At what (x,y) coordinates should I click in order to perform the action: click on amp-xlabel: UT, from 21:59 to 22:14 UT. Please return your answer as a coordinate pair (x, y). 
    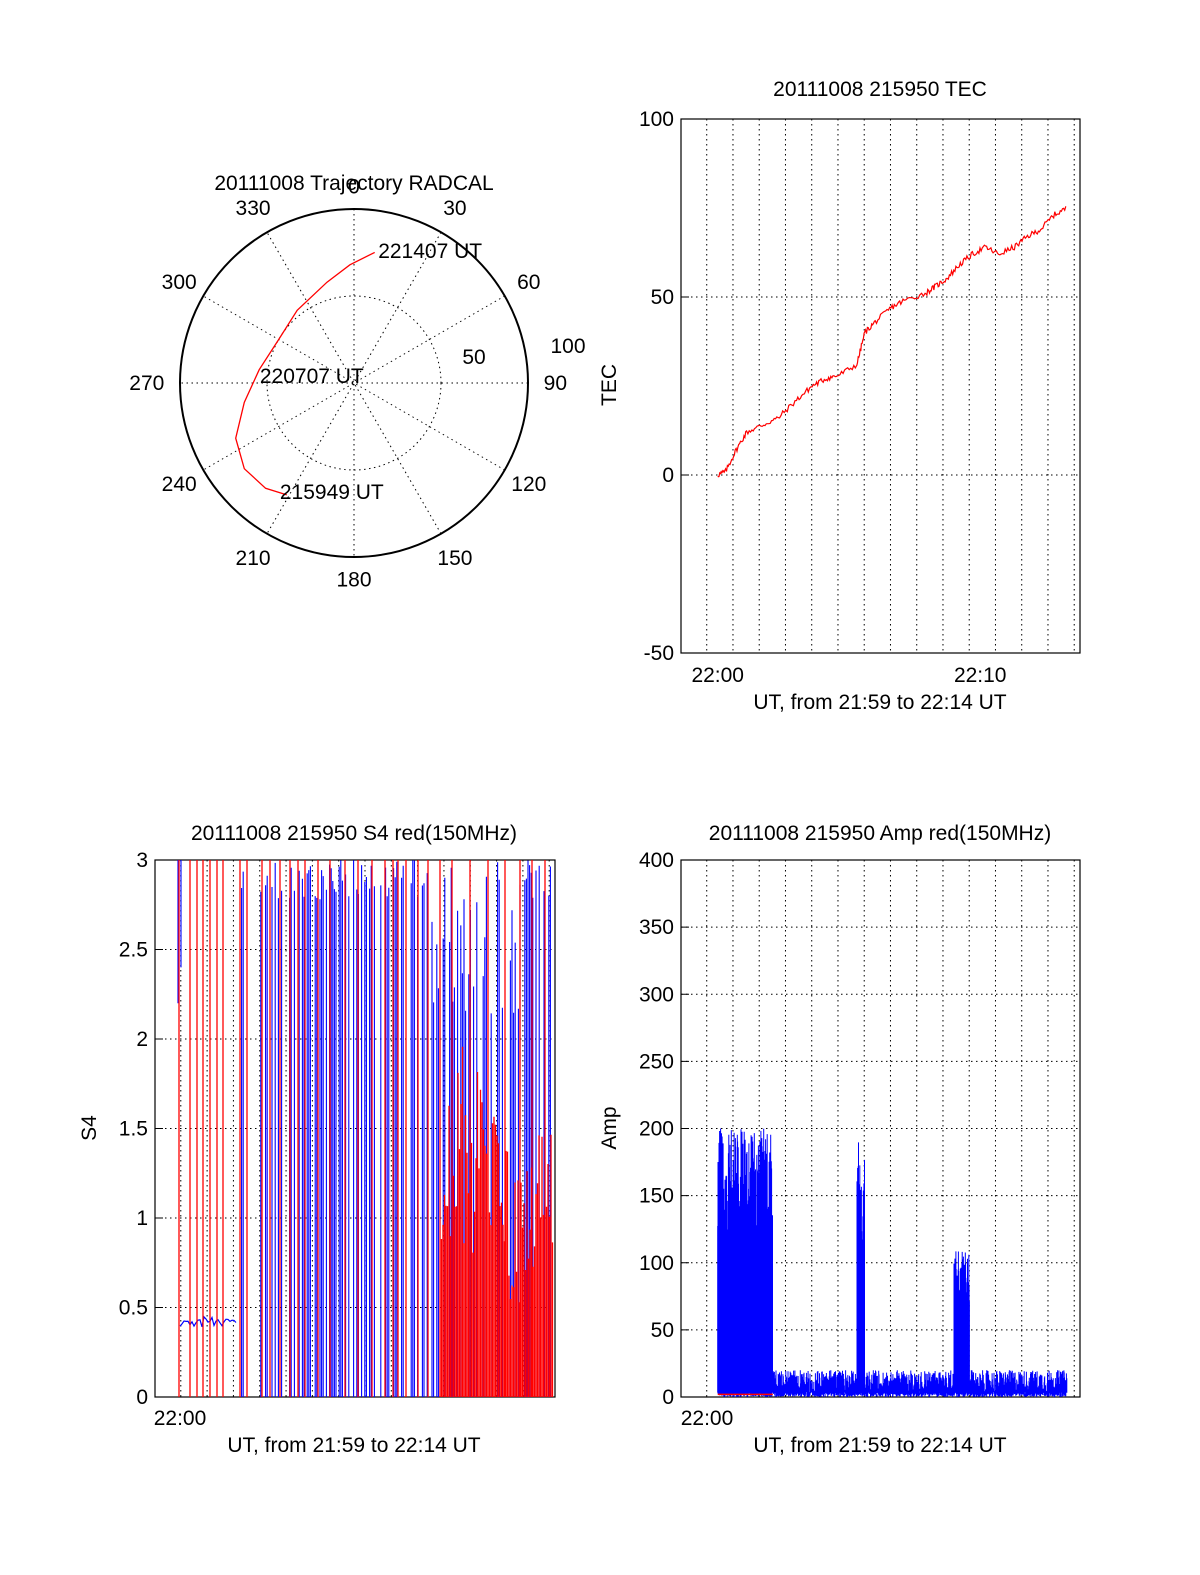
    Looking at the image, I should click on (879, 1445).